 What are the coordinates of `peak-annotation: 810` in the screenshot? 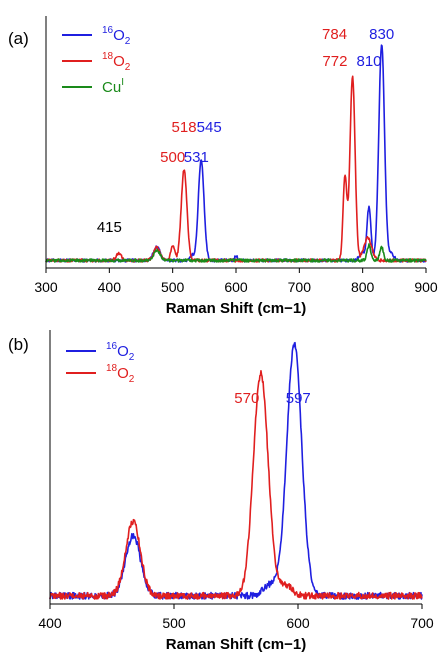 It's located at (368, 61).